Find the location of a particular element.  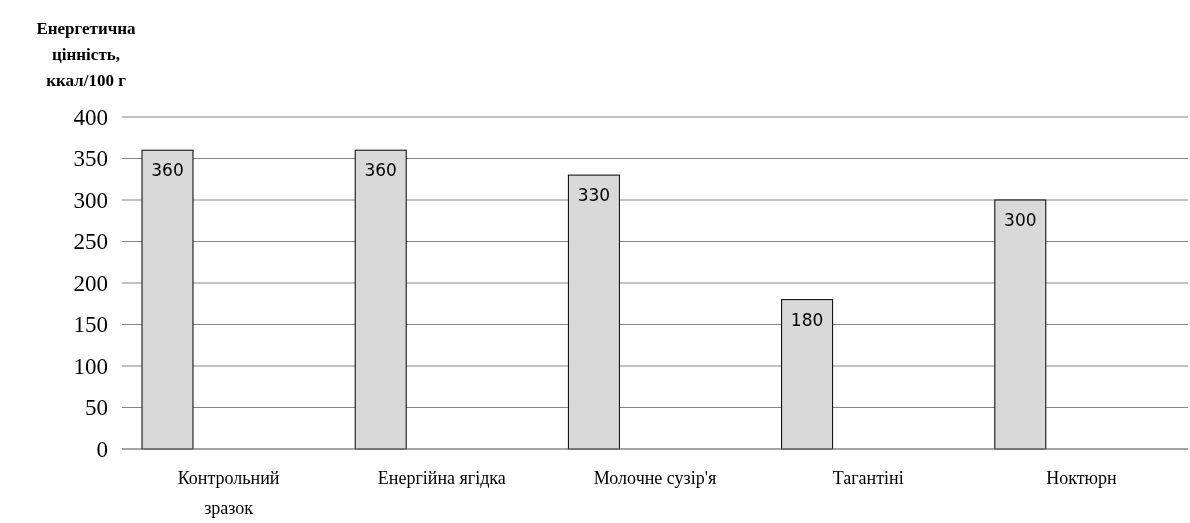

y-tick-label: 0 is located at coordinates (102, 449).